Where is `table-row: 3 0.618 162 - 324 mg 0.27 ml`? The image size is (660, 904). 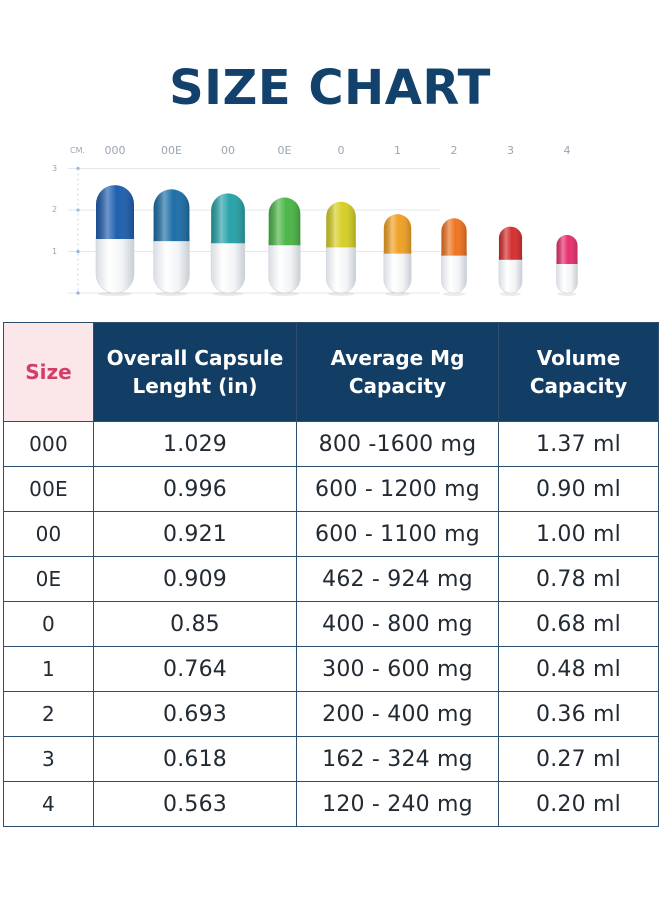 table-row: 3 0.618 162 - 324 mg 0.27 ml is located at coordinates (331, 759).